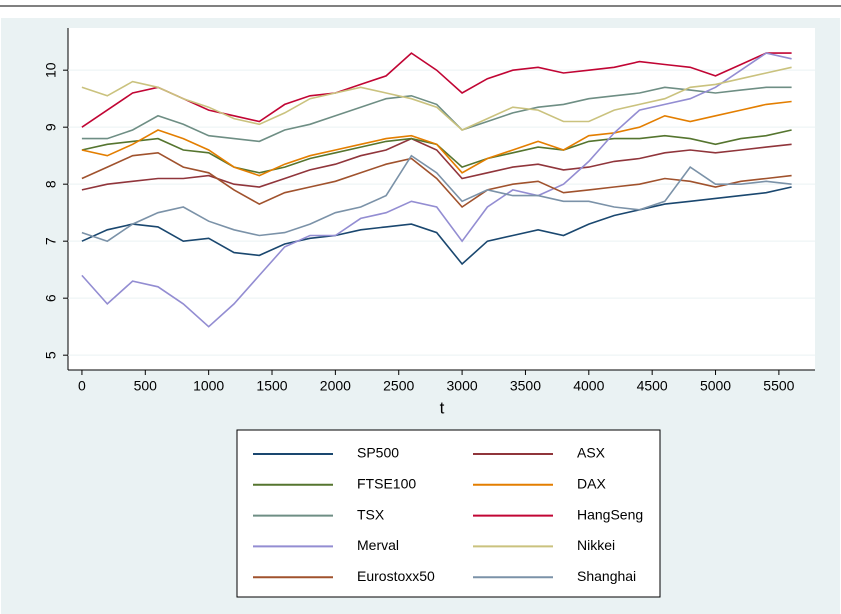  I want to click on legend-label: SP500, so click(378, 453).